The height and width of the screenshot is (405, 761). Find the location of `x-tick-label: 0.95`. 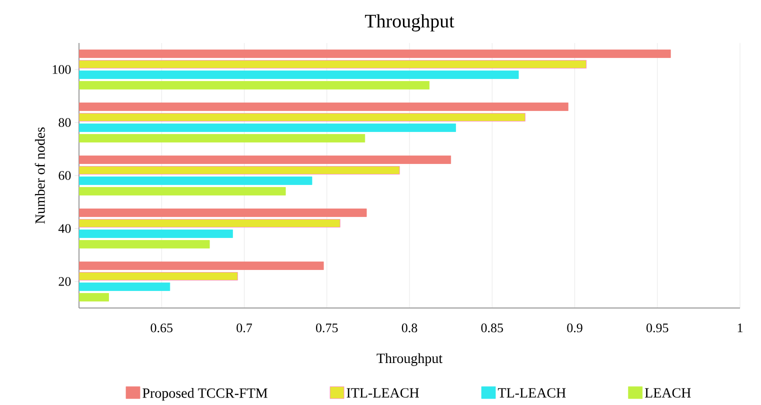

x-tick-label: 0.95 is located at coordinates (657, 328).